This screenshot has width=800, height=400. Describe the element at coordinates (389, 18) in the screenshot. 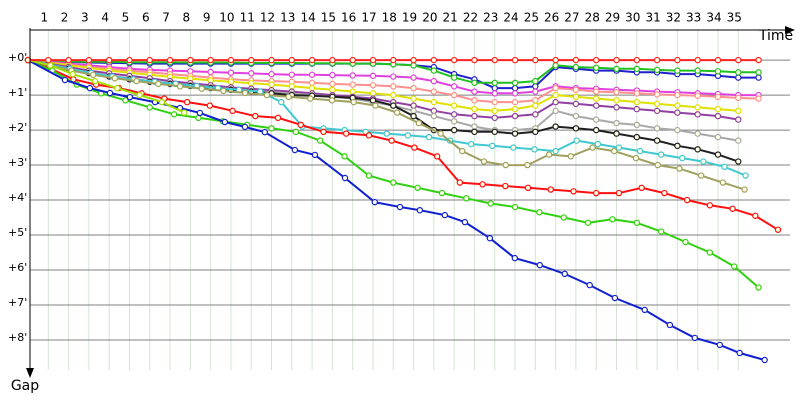

I see `x-tick-label: 18` at that location.